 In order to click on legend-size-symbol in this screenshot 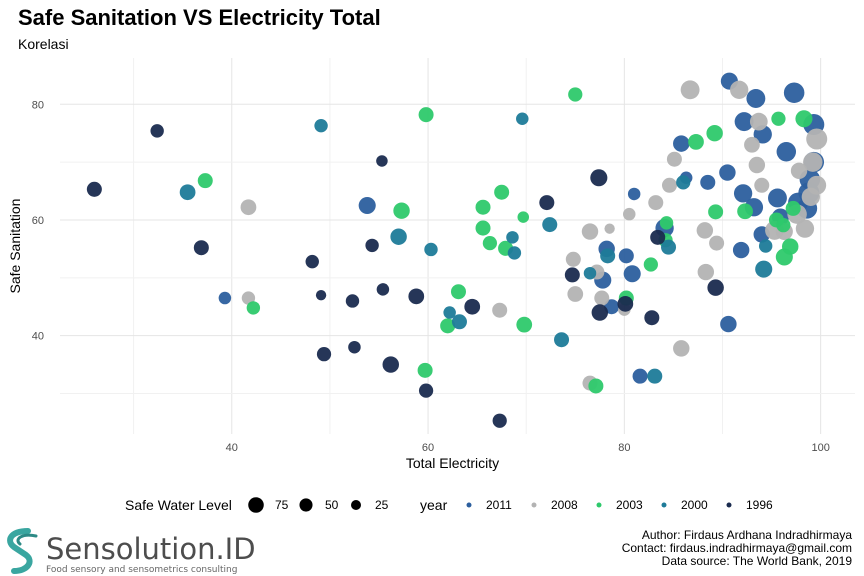, I will do `click(256, 505)`.